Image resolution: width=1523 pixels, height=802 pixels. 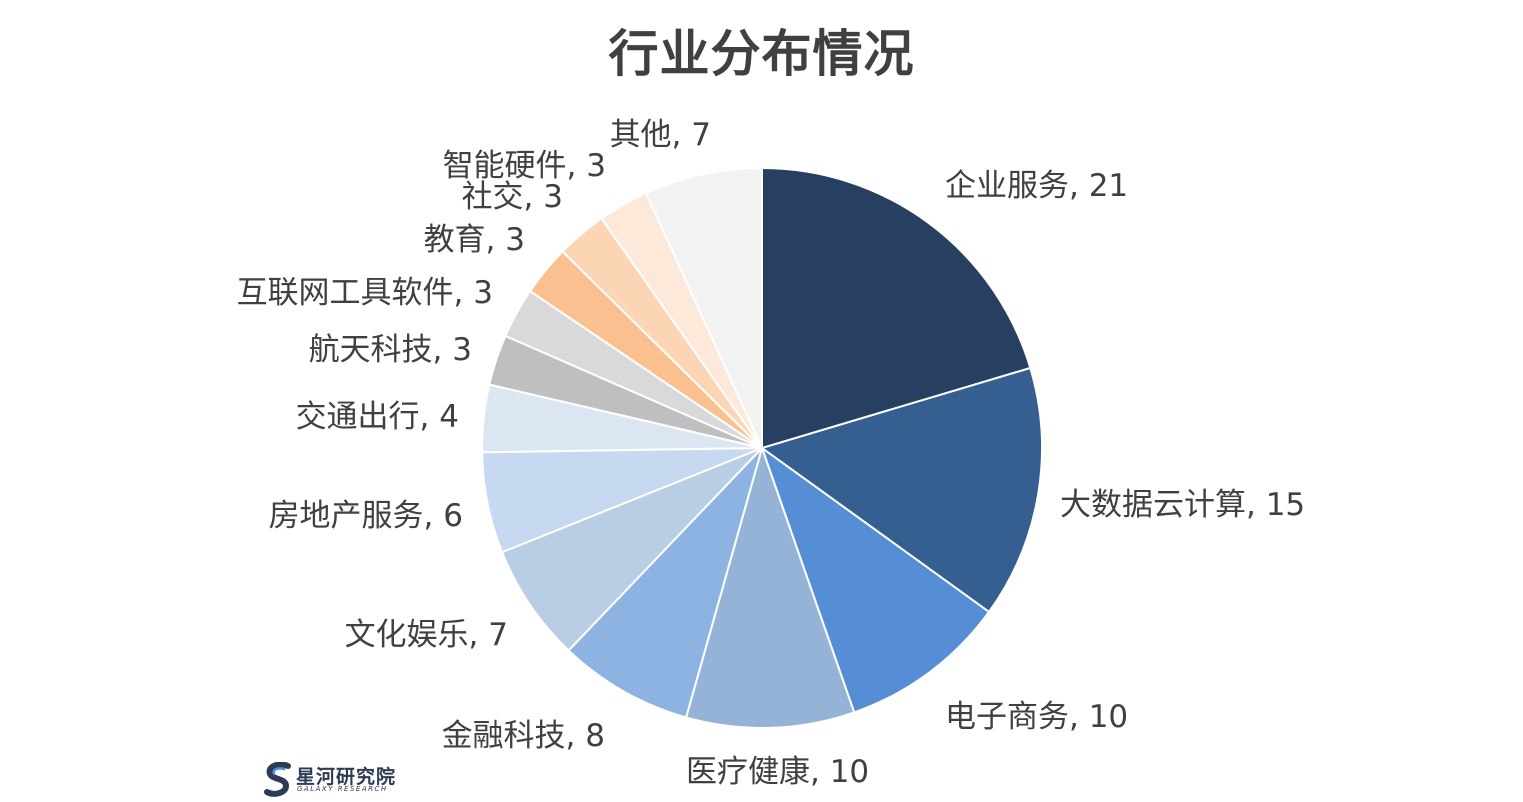 What do you see at coordinates (277, 779) in the screenshot?
I see `galaxy-s-icon` at bounding box center [277, 779].